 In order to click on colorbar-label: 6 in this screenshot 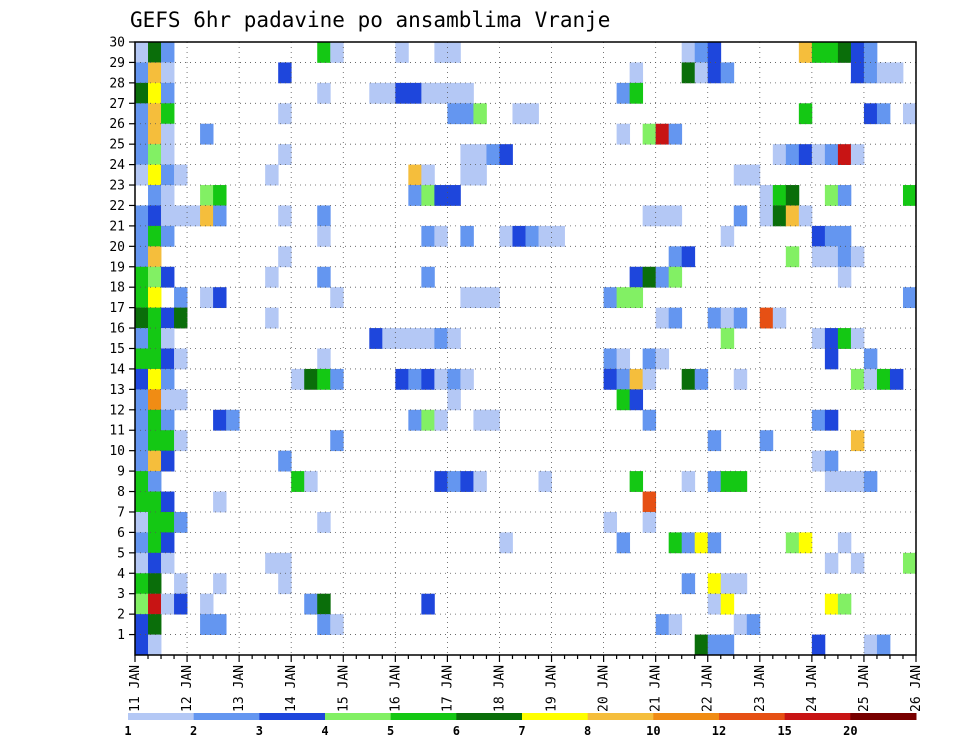, I will do `click(456, 731)`.